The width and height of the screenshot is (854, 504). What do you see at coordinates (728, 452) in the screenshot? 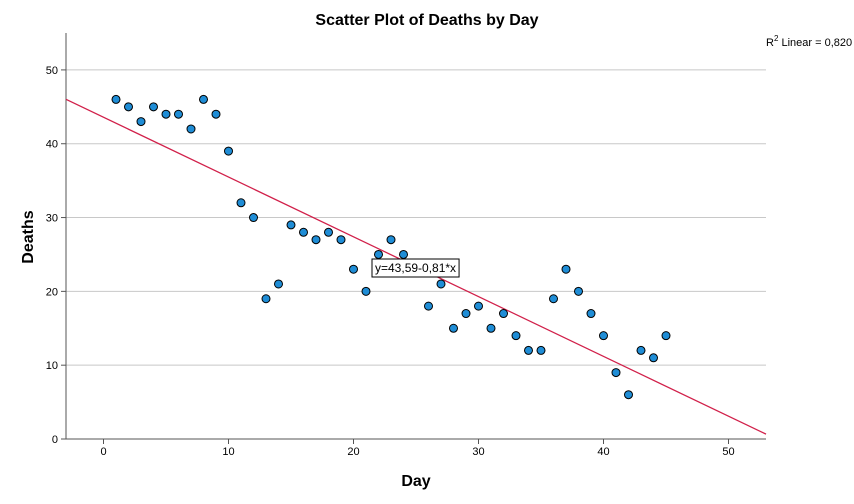
I see `x-tick-label: 50` at bounding box center [728, 452].